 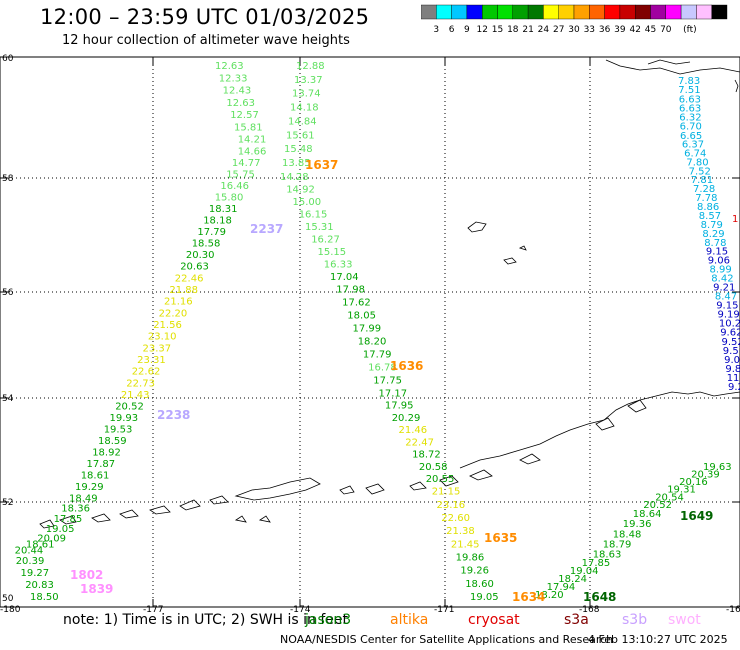 I want to click on track-value: 20.30, so click(x=200, y=255).